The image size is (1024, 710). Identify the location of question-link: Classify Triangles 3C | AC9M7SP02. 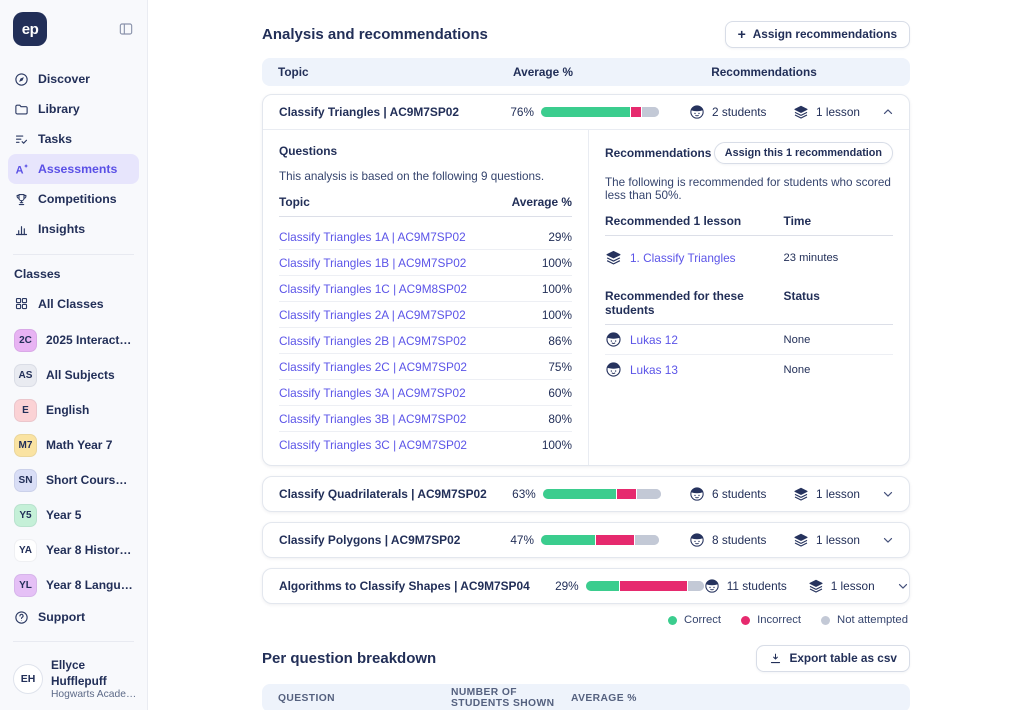
(373, 444).